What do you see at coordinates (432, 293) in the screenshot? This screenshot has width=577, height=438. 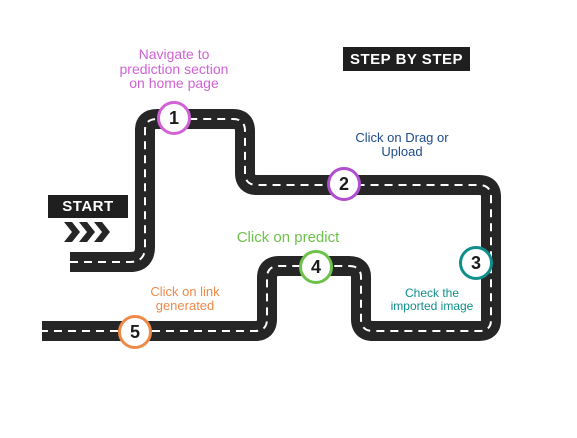 I see `step3-line1: Check the` at bounding box center [432, 293].